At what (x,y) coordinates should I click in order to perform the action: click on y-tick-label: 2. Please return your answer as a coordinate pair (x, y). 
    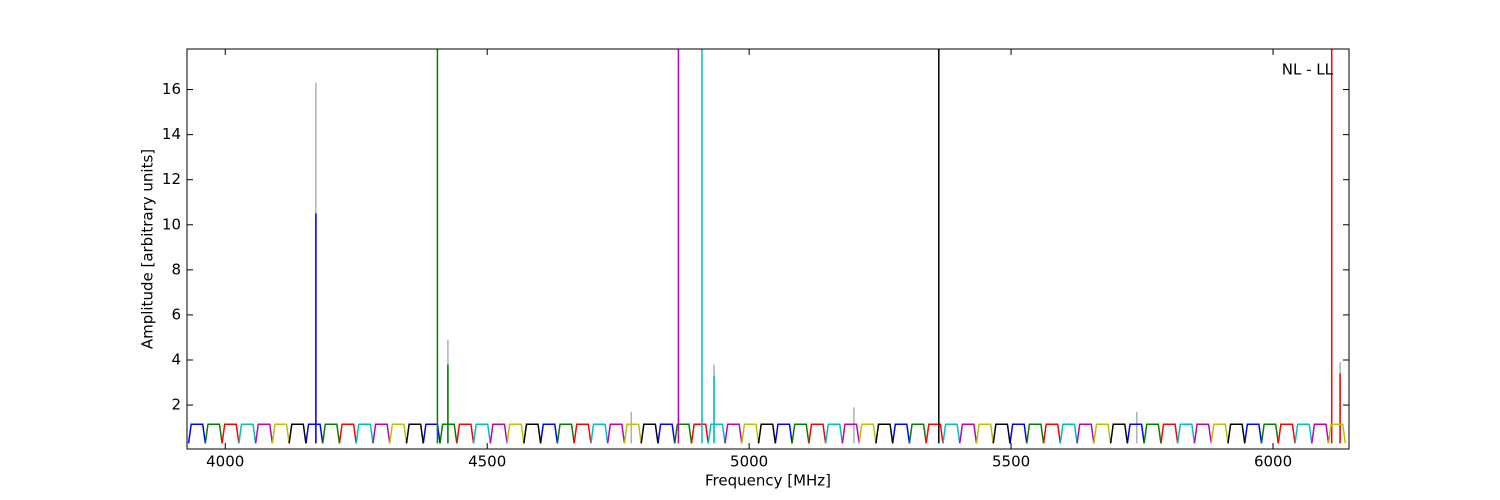
    Looking at the image, I should click on (176, 405).